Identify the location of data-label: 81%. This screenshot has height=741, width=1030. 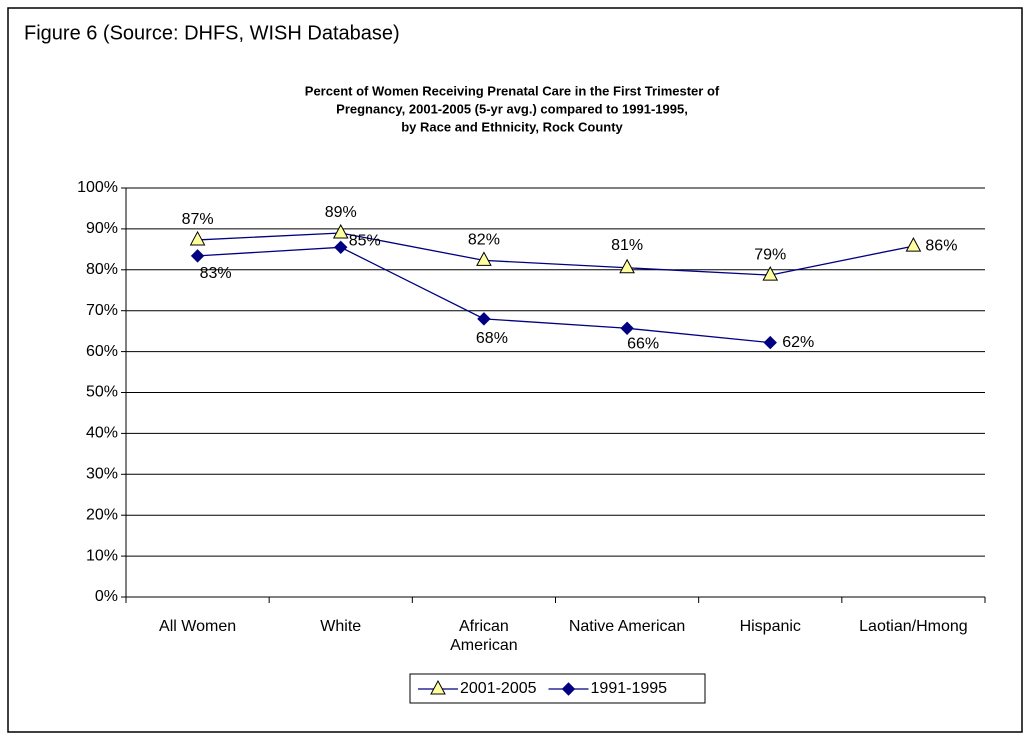
(627, 245).